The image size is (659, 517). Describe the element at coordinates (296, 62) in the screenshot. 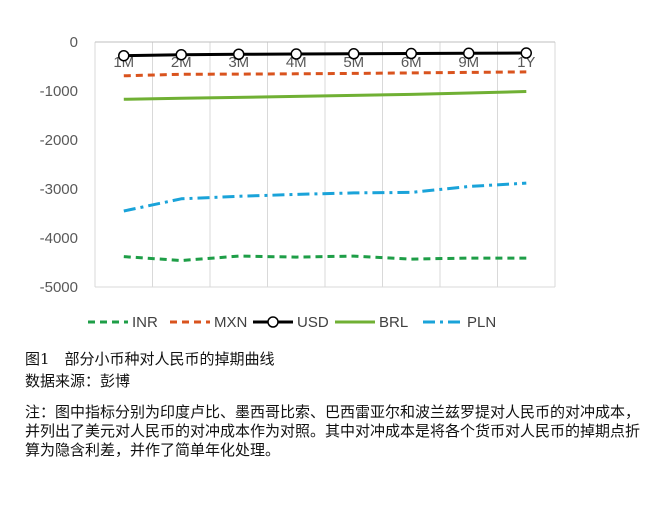

I see `x-tick-label: 4M` at that location.